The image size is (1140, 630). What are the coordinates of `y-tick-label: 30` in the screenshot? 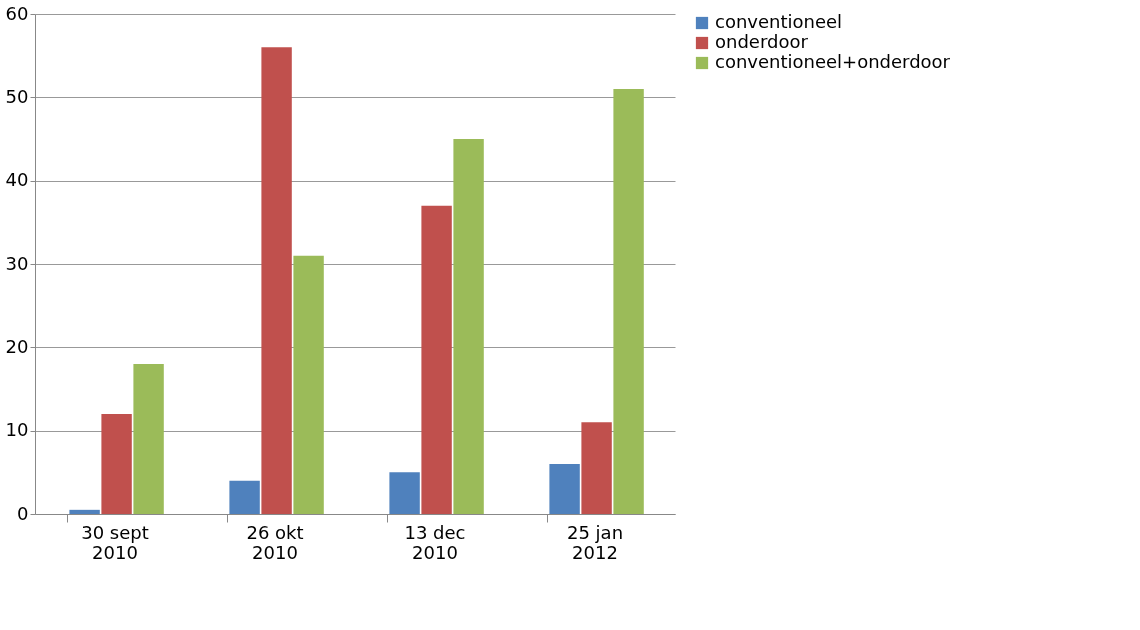 It's located at (17, 263).